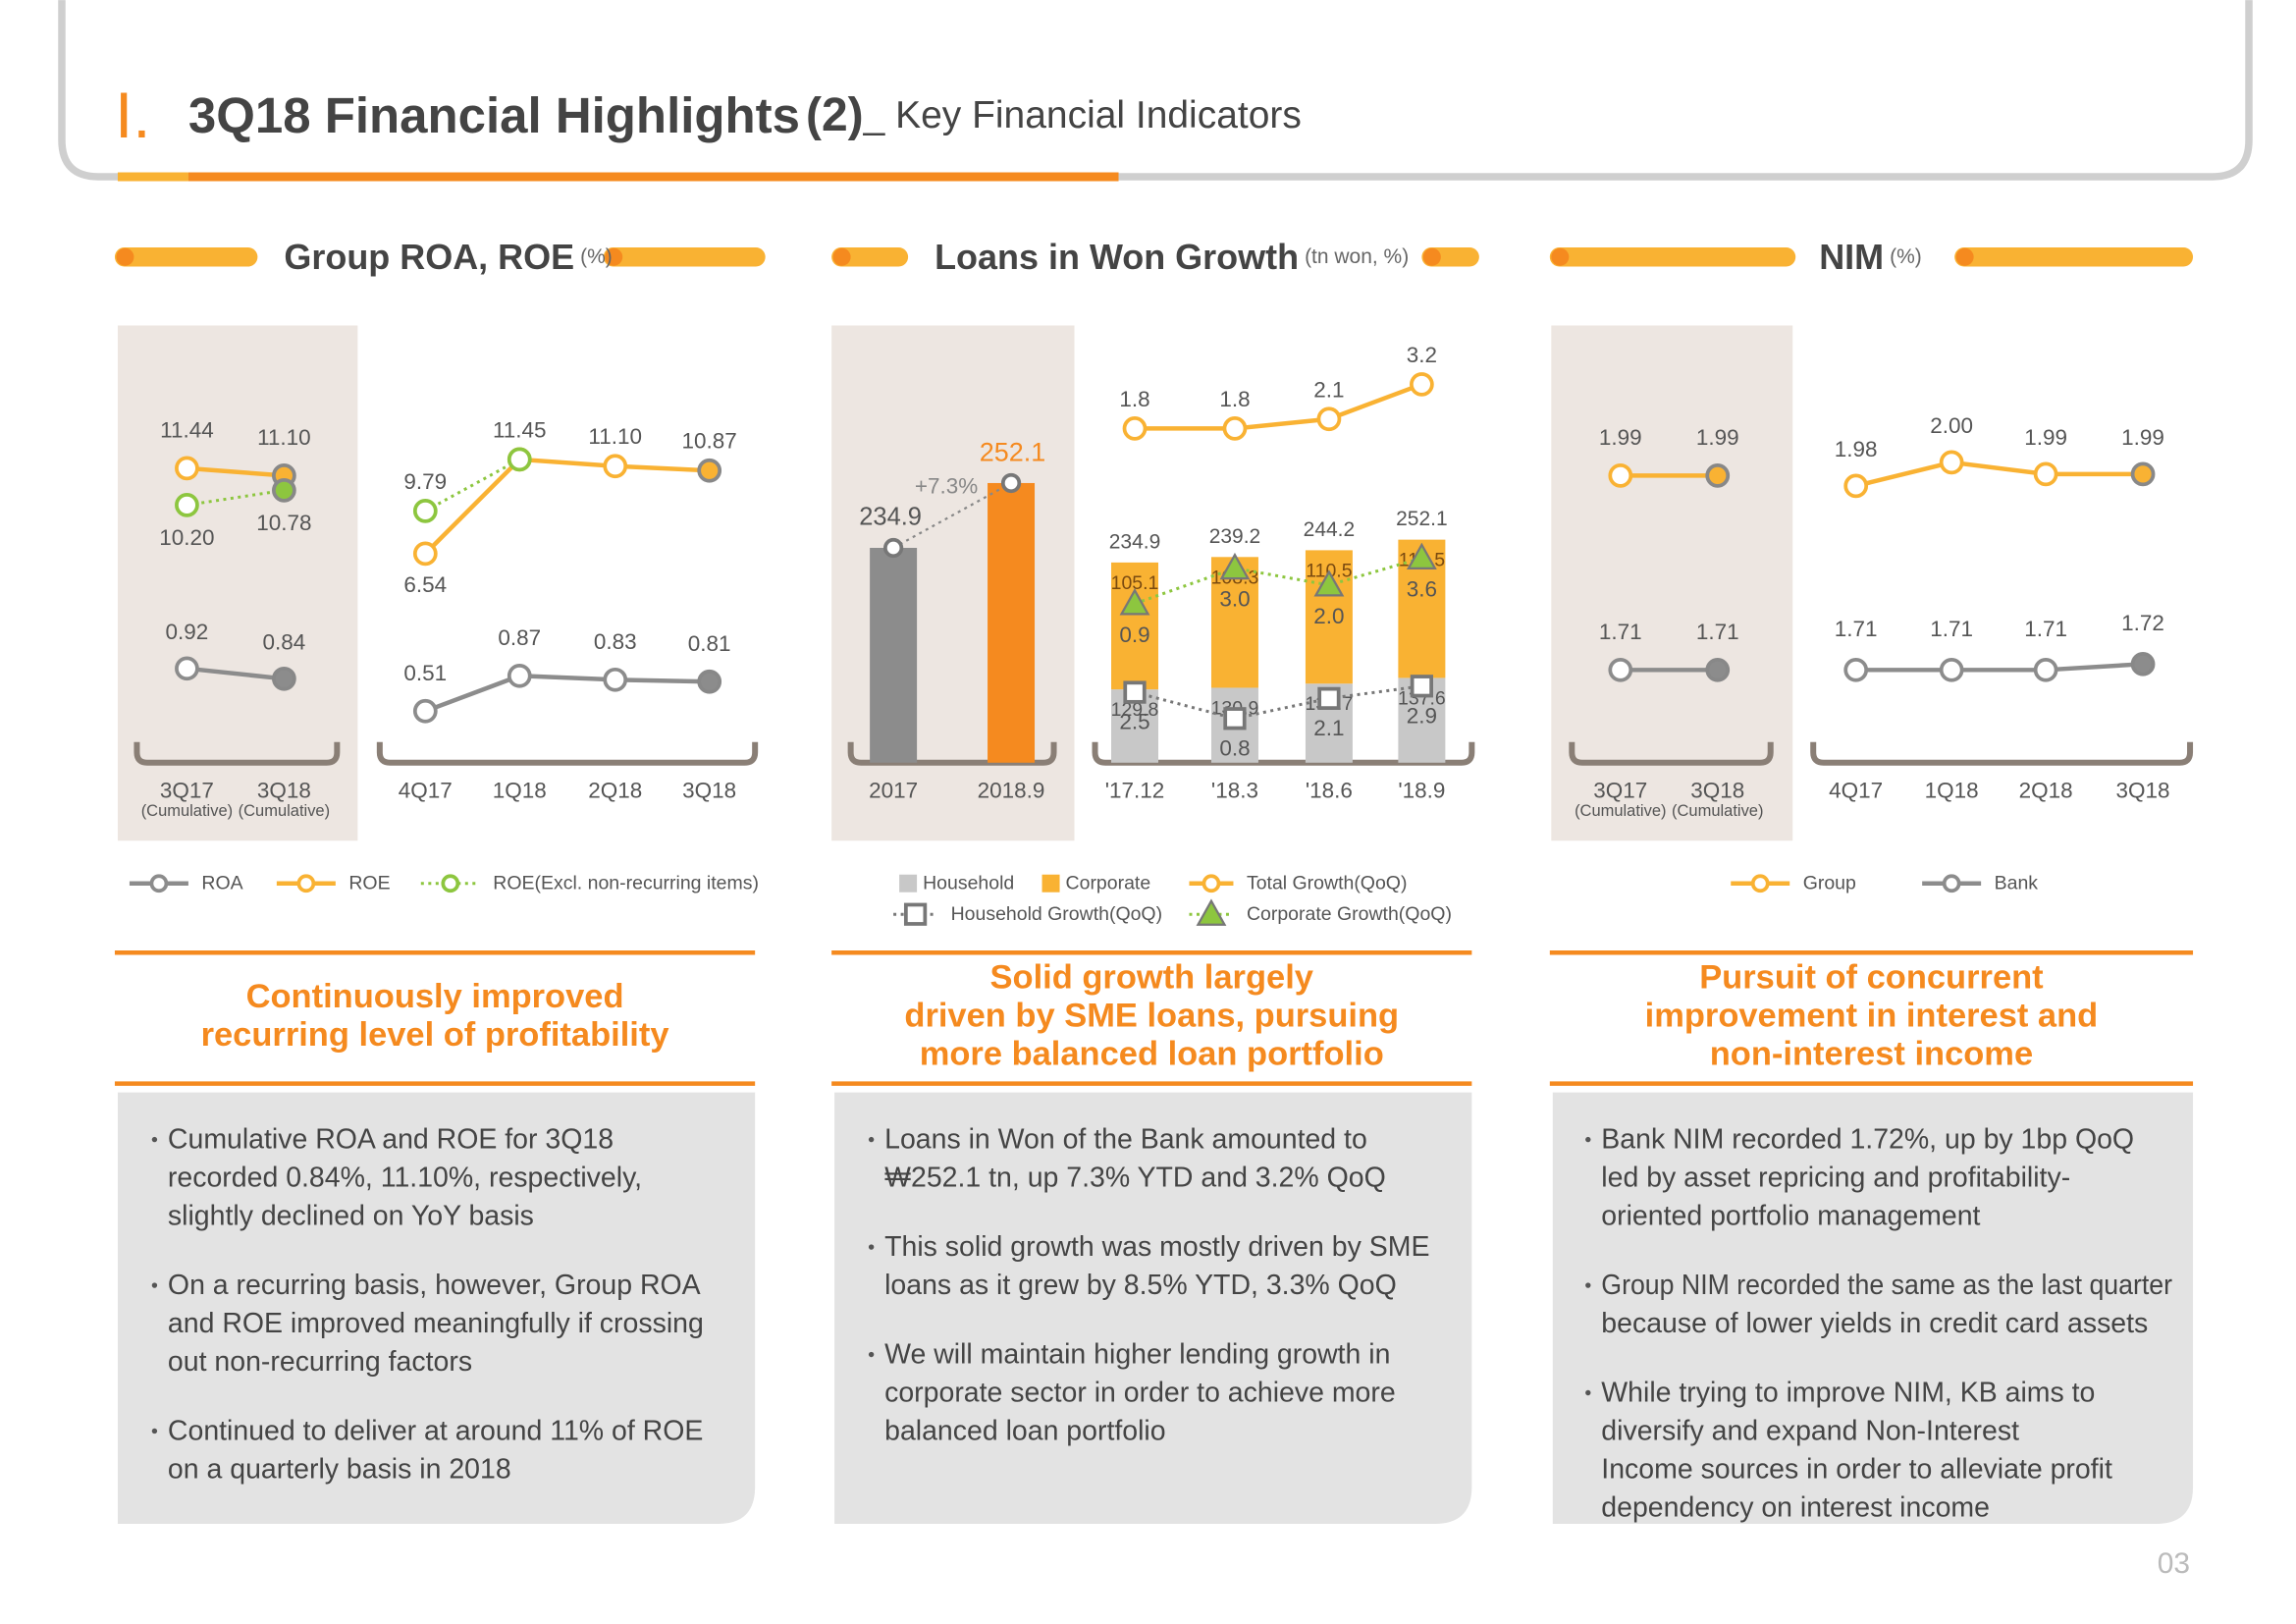 The height and width of the screenshot is (1624, 2296). I want to click on headline: Pursuit of concurrent, so click(1872, 978).